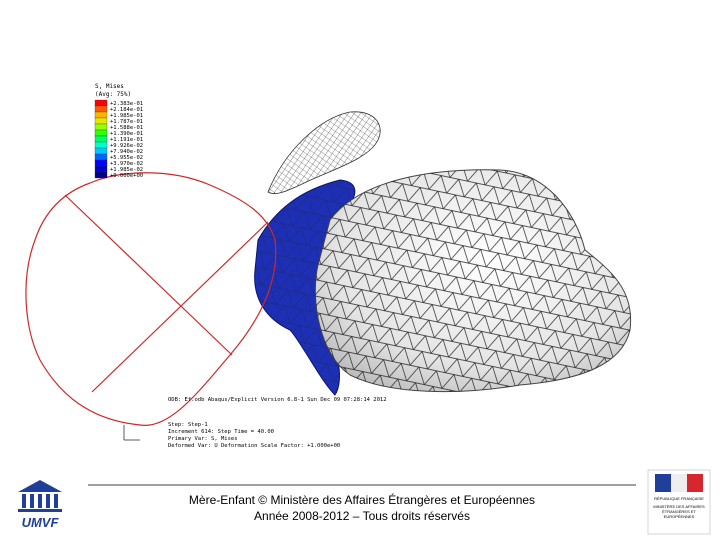  What do you see at coordinates (126, 164) in the screenshot?
I see `legend-label: +3.970e-02` at bounding box center [126, 164].